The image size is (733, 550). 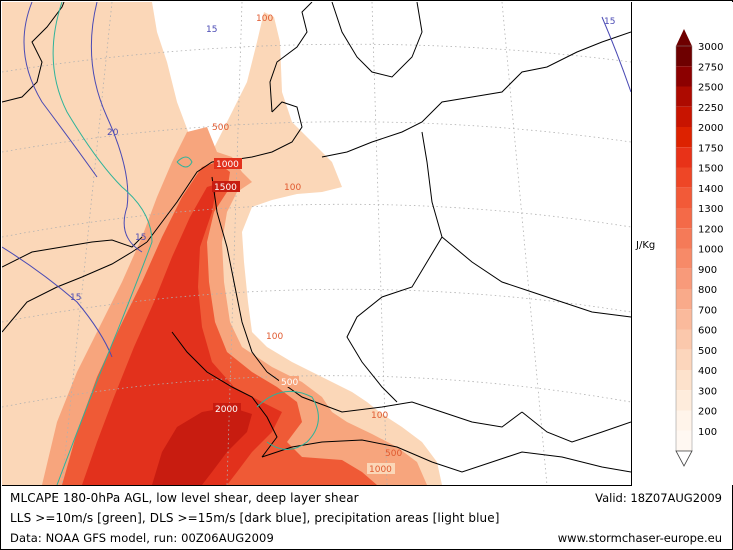 What do you see at coordinates (710, 67) in the screenshot?
I see `legend-level-label: 2750` at bounding box center [710, 67].